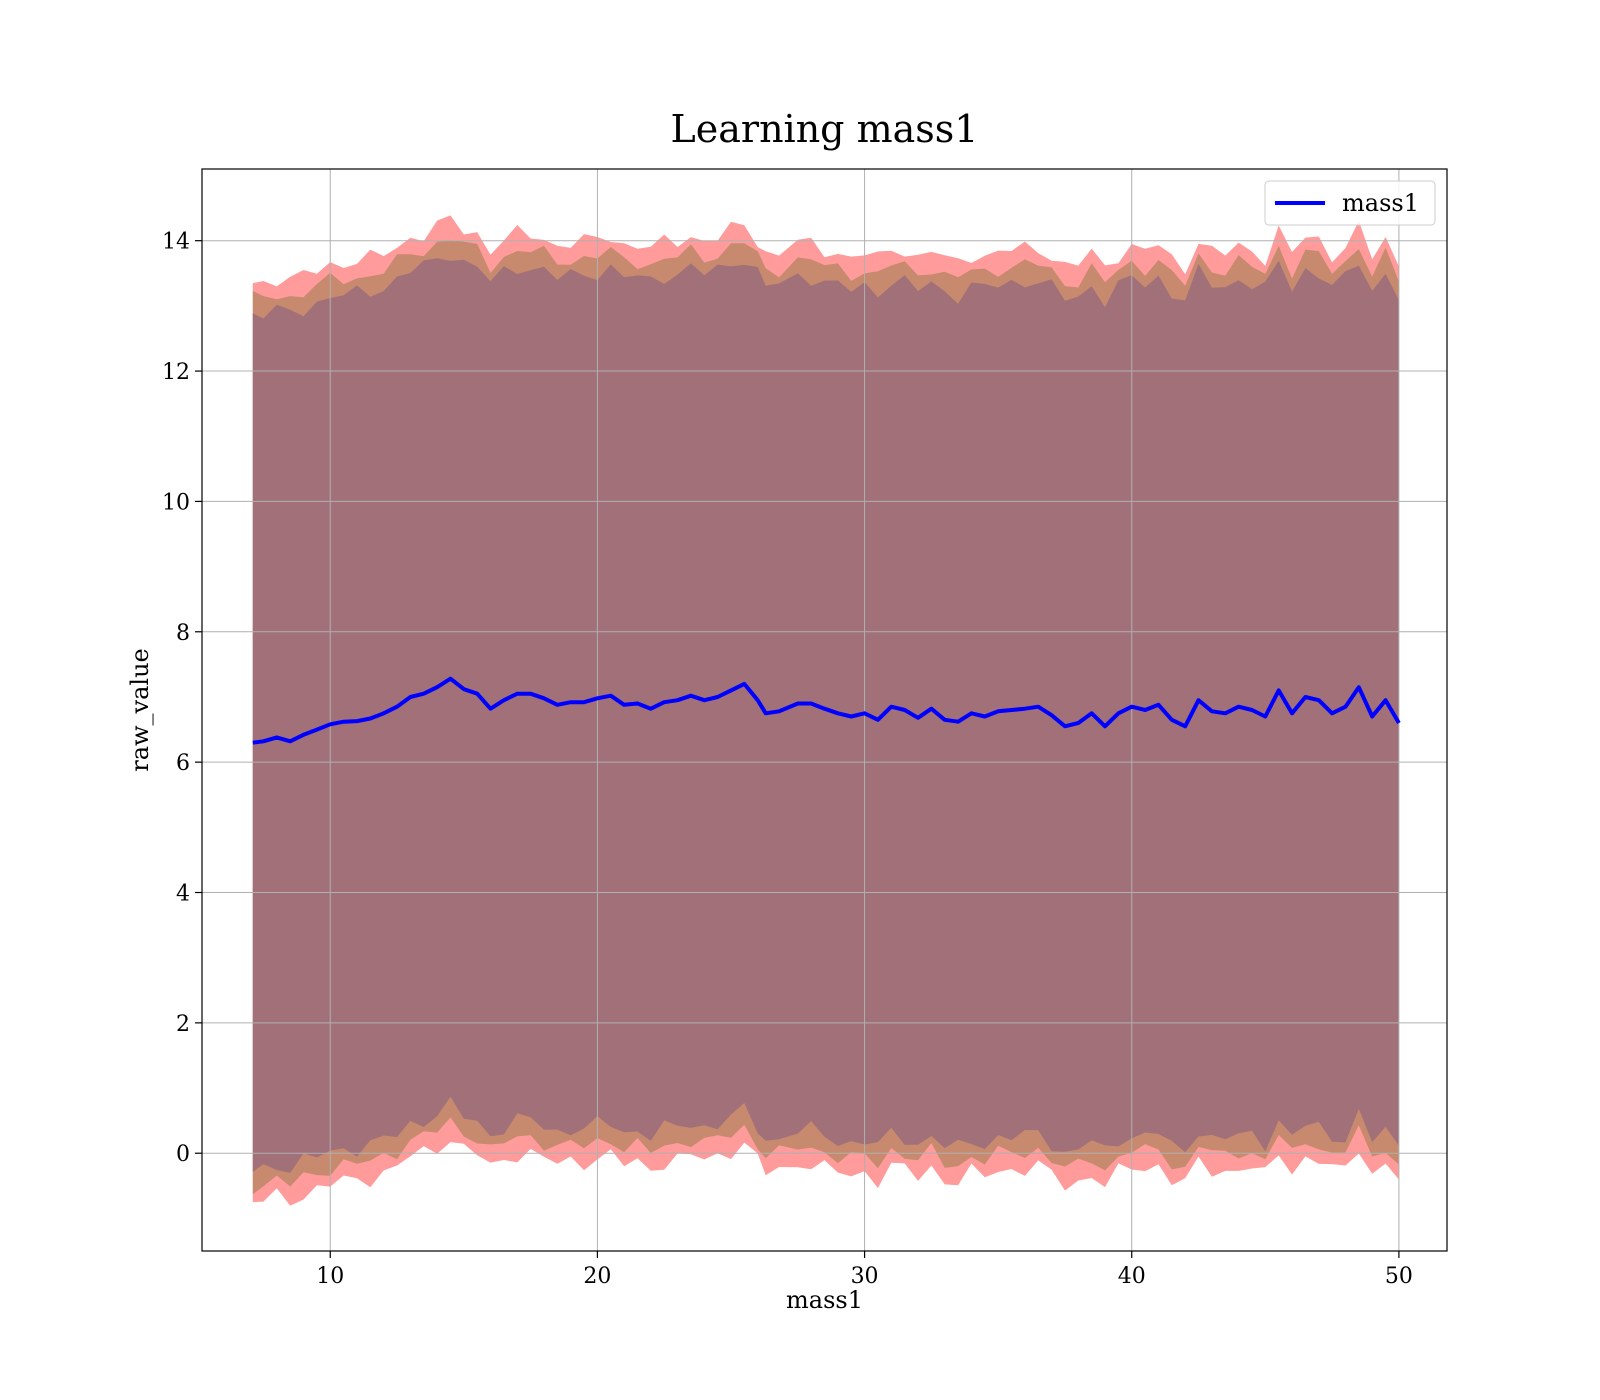 The width and height of the screenshot is (1600, 1400). What do you see at coordinates (176, 372) in the screenshot?
I see `y-tick-label: 12` at bounding box center [176, 372].